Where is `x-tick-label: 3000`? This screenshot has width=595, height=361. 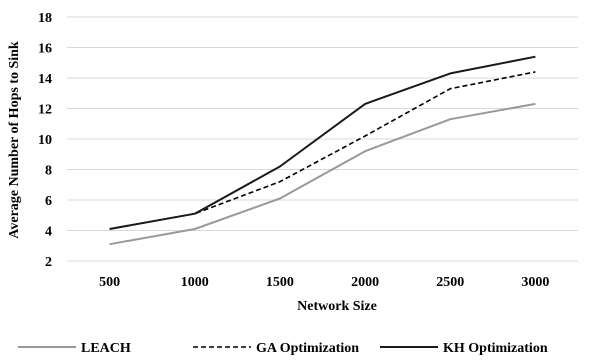 x-tick-label: 3000 is located at coordinates (535, 282).